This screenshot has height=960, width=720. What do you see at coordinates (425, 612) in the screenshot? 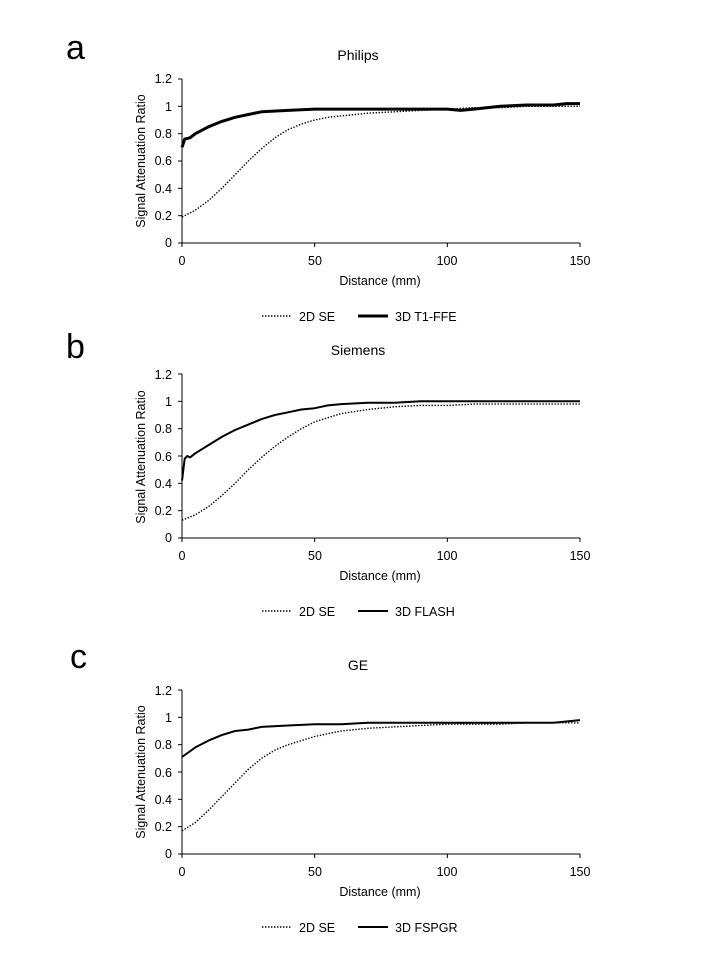
I see `legend-label: 3D FLASH` at bounding box center [425, 612].